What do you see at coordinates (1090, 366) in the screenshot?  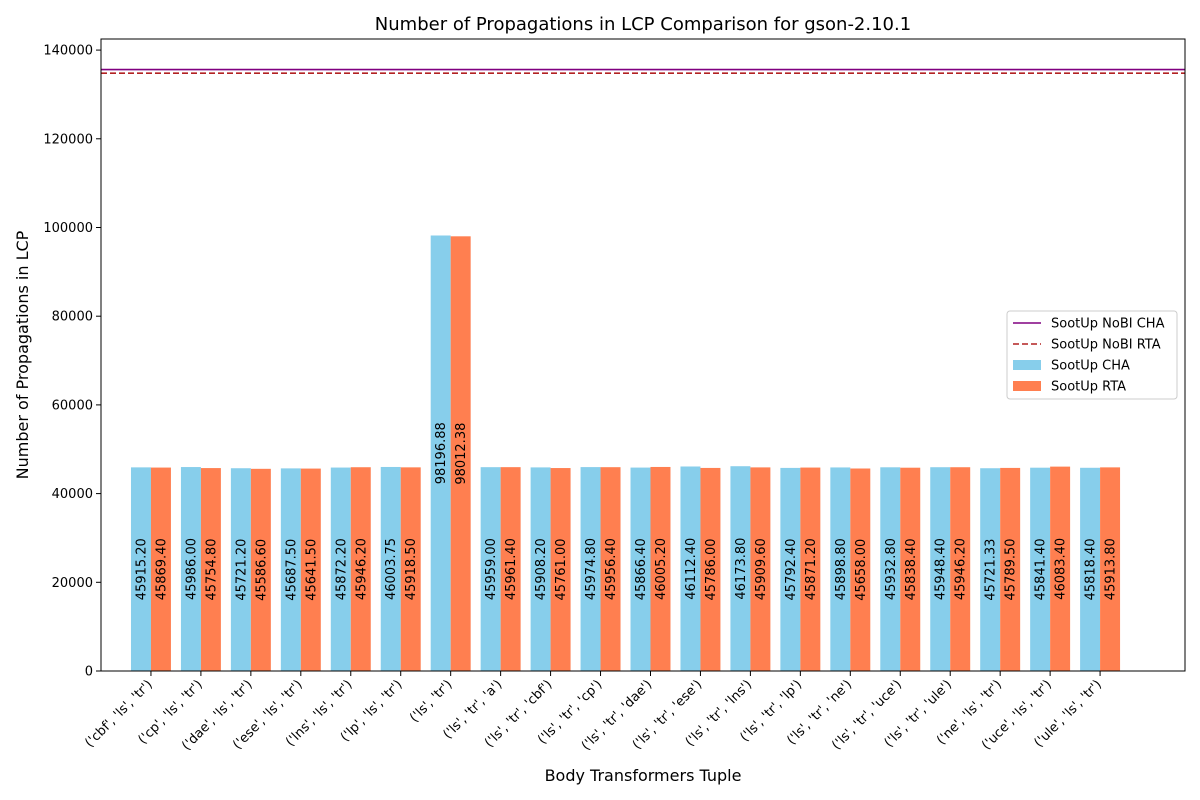 I see `legend-entry-label: SootUp CHA` at bounding box center [1090, 366].